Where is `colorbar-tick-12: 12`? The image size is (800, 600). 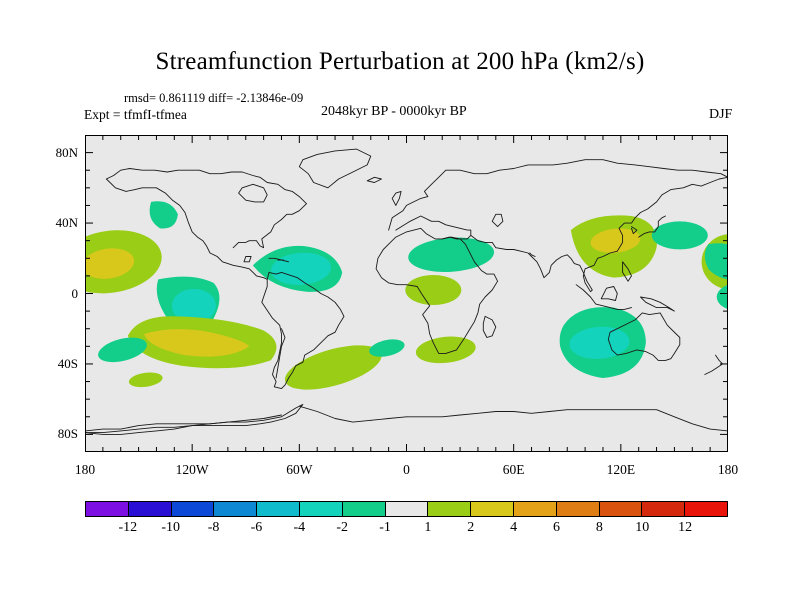
colorbar-tick-12: 12 is located at coordinates (685, 527).